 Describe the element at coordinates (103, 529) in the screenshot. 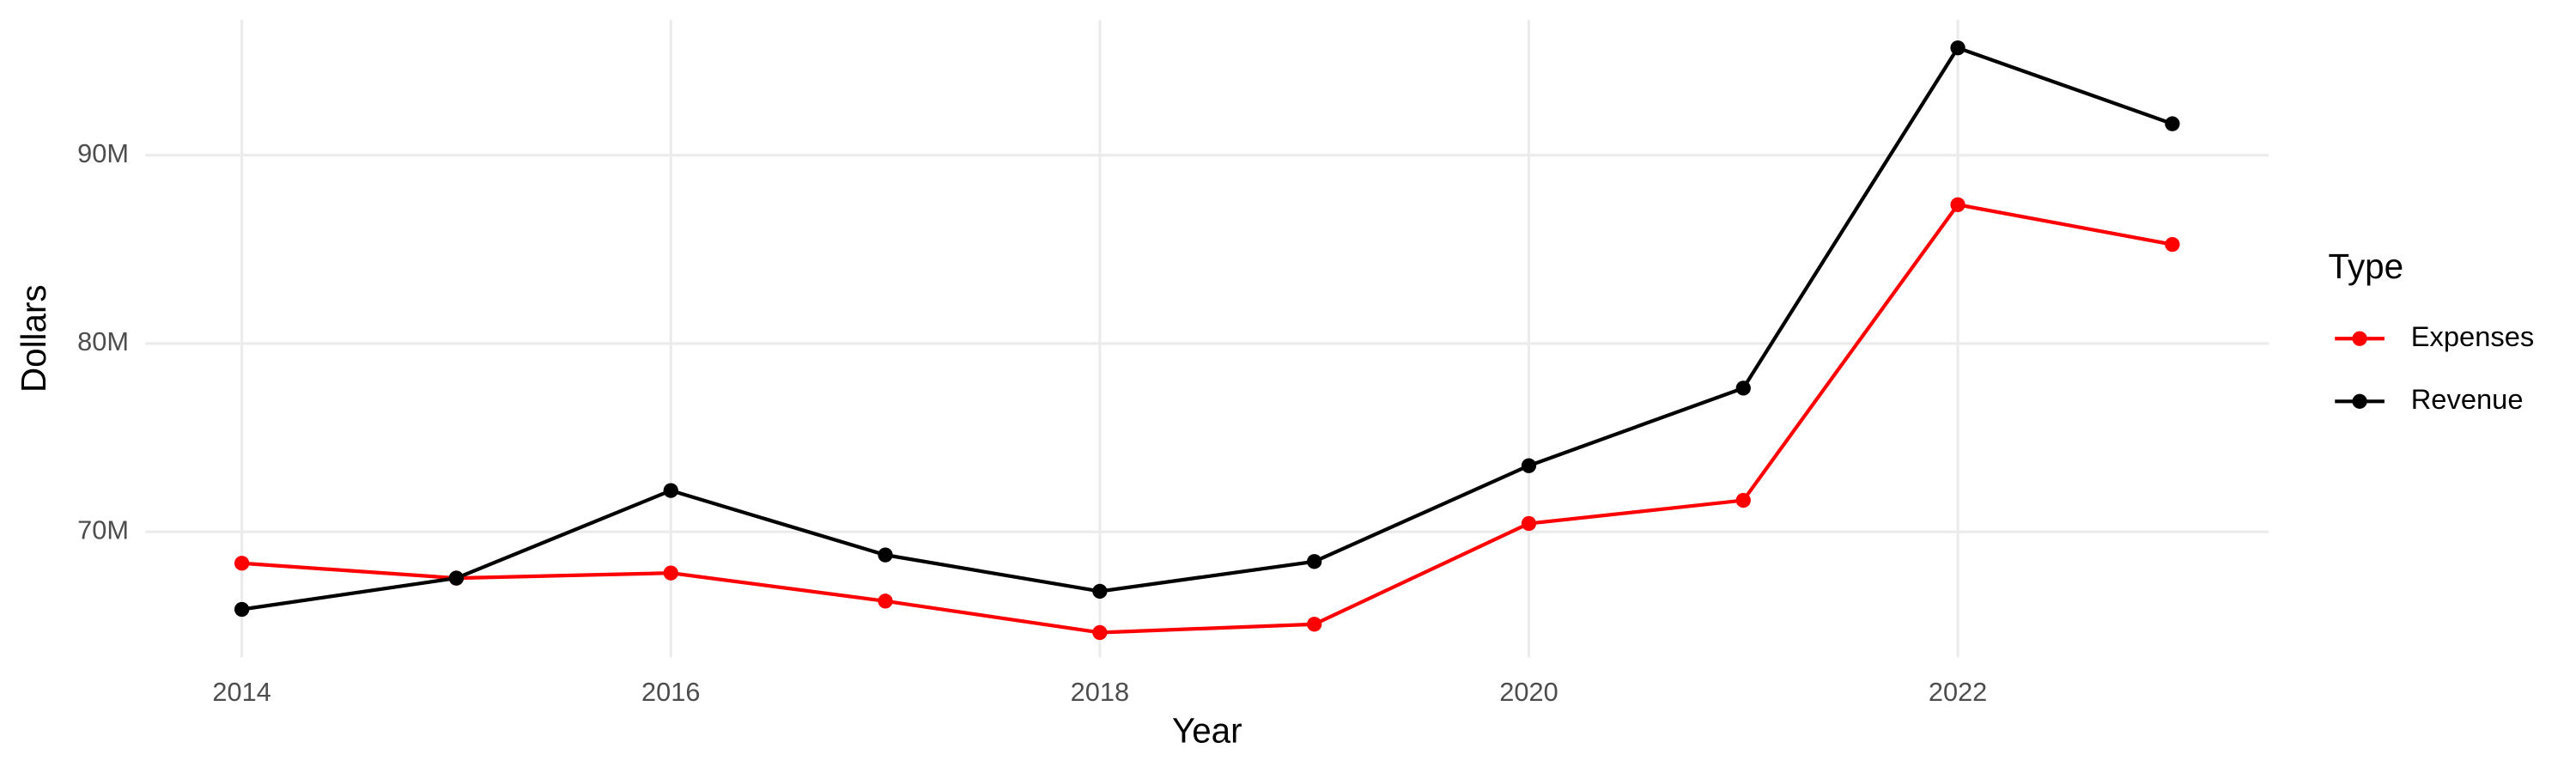

I see `y-tick-label: 70M` at that location.